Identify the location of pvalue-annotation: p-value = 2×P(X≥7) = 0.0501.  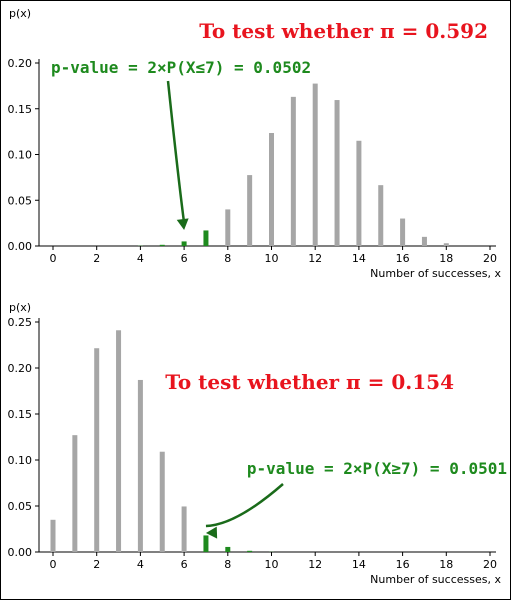
(377, 468).